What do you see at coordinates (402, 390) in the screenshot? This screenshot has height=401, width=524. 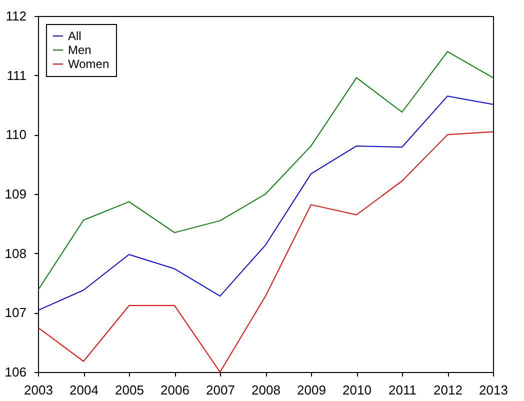 I see `x-tick-label: 2011` at bounding box center [402, 390].